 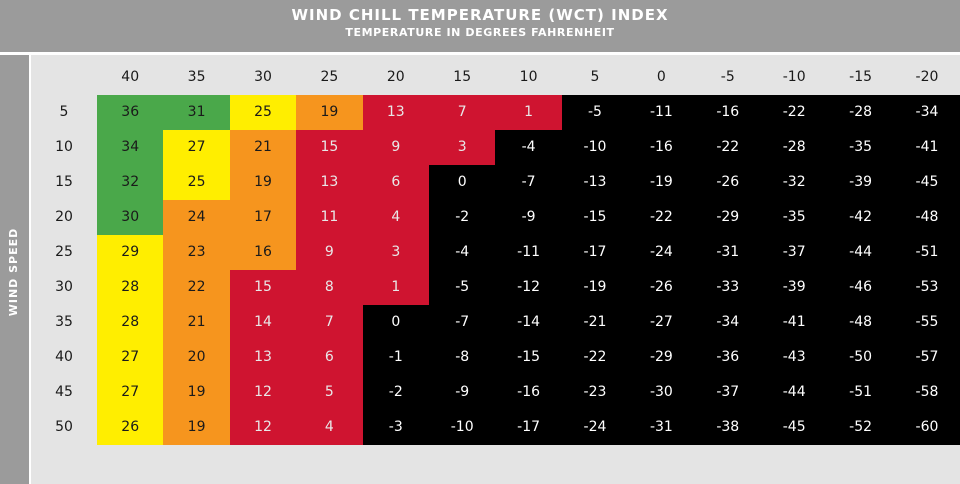 What do you see at coordinates (263, 252) in the screenshot?
I see `wind-chill-cell: 16` at bounding box center [263, 252].